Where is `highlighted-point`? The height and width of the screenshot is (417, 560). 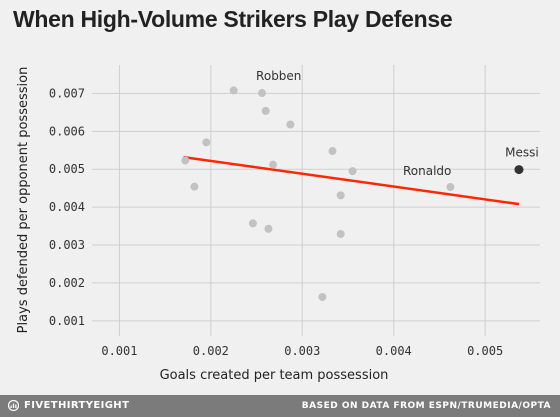 highlighted-point is located at coordinates (519, 170).